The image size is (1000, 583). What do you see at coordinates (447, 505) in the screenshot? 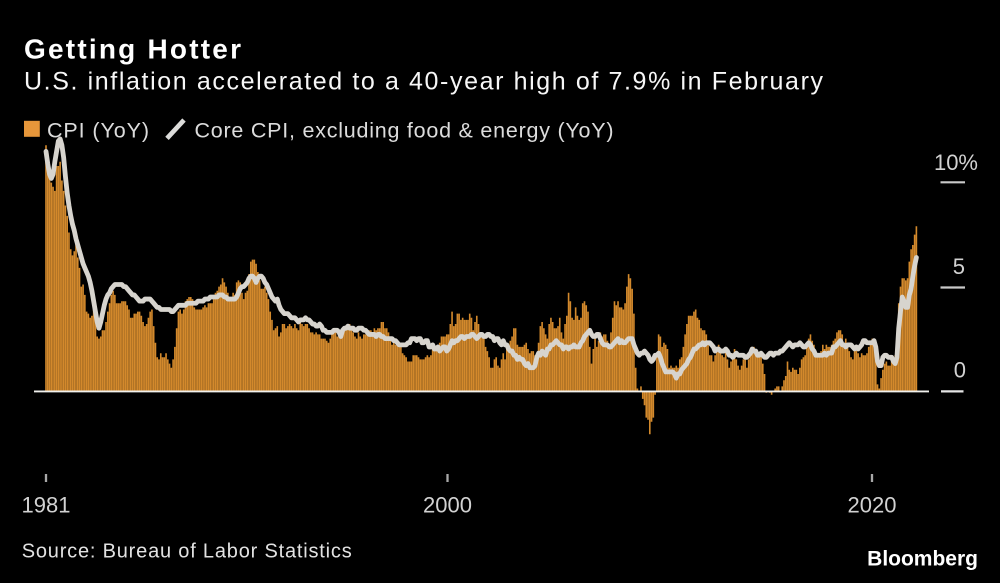
I see `svg-text: 2000` at bounding box center [447, 505].